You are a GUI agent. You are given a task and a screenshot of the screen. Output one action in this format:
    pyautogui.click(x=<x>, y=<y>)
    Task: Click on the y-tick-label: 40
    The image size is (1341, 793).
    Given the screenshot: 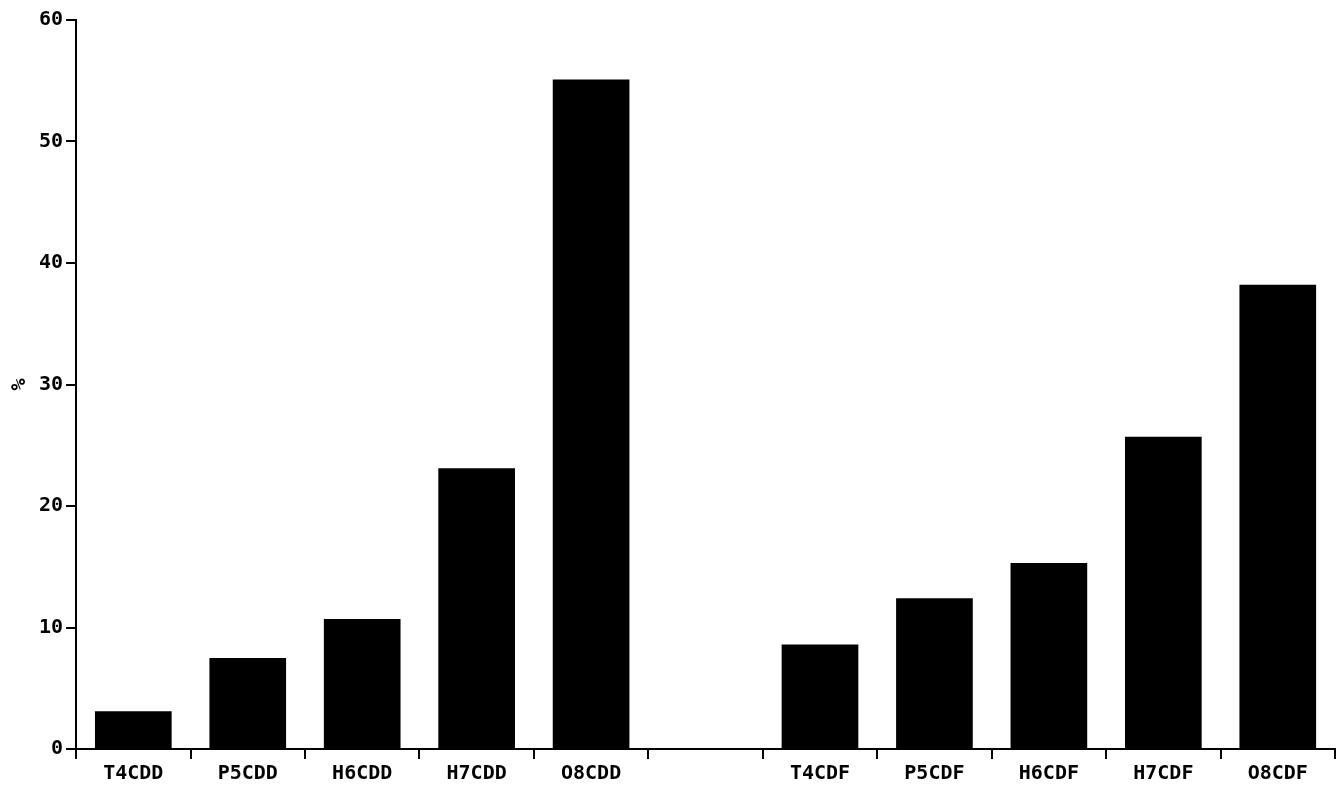 What is the action you would take?
    pyautogui.click(x=51, y=261)
    